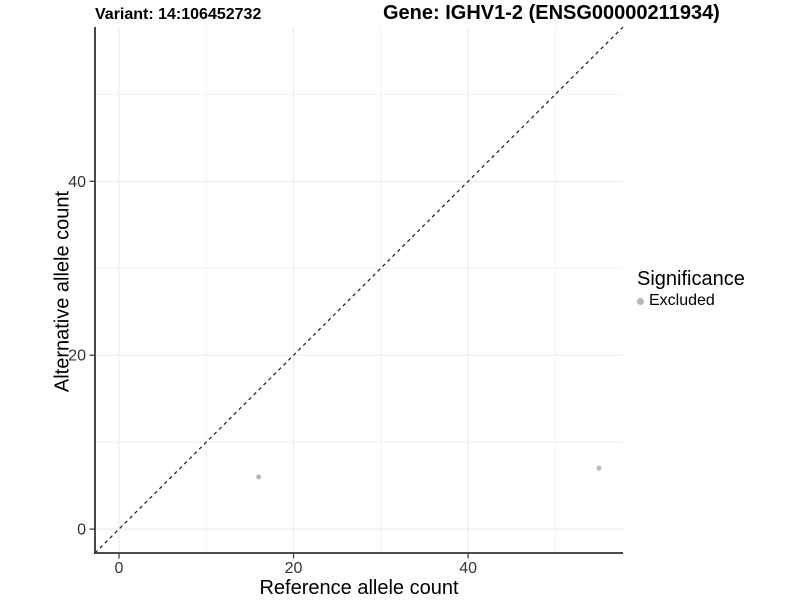 The height and width of the screenshot is (600, 800). I want to click on legend-item-excluded: Excluded, so click(691, 301).